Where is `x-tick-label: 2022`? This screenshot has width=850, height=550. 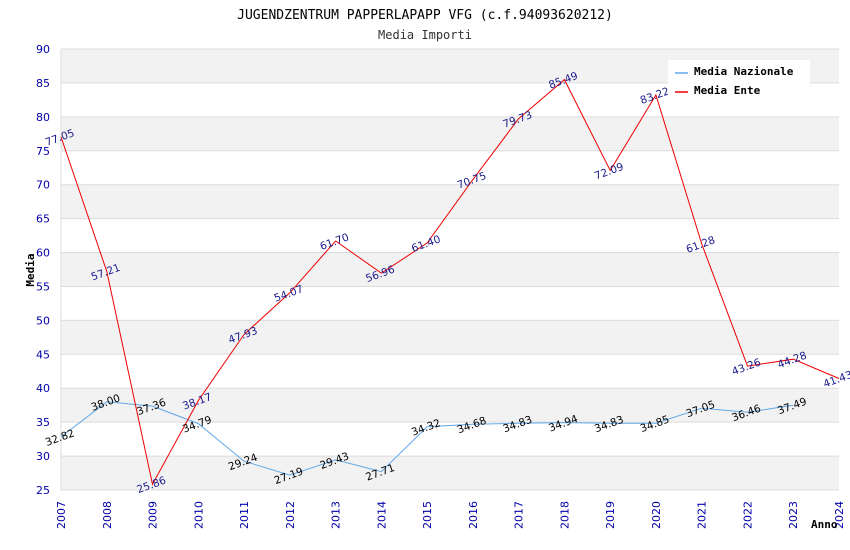
x-tick-label: 2022 is located at coordinates (747, 515).